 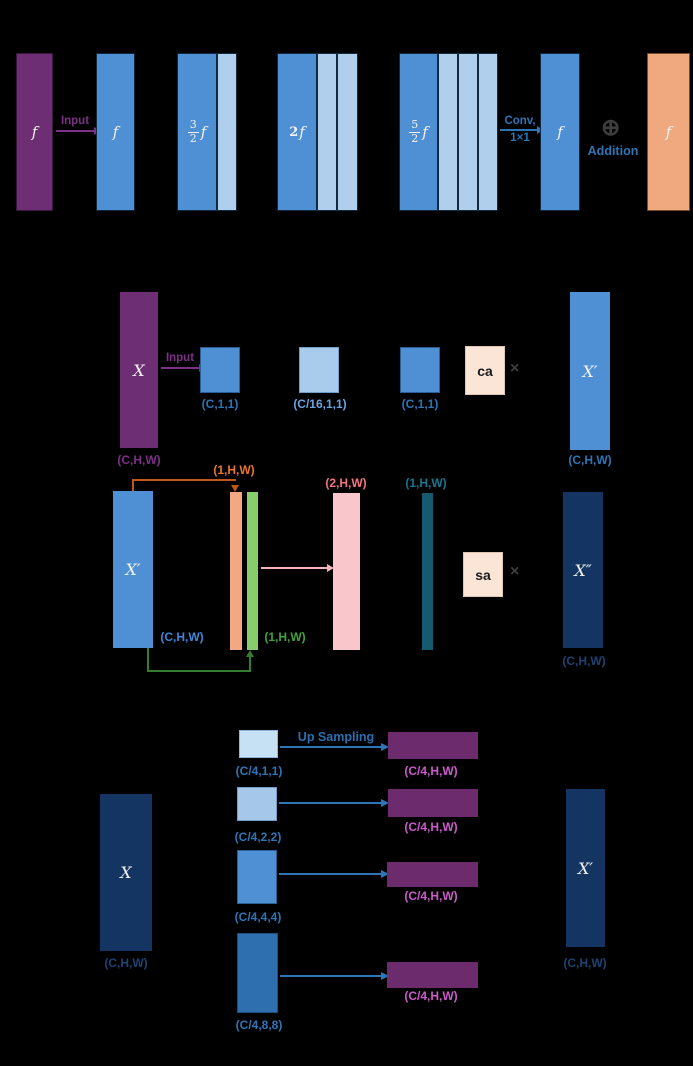 I want to click on scale-box-2-shape-label: (C/4,2,2), so click(x=258, y=837).